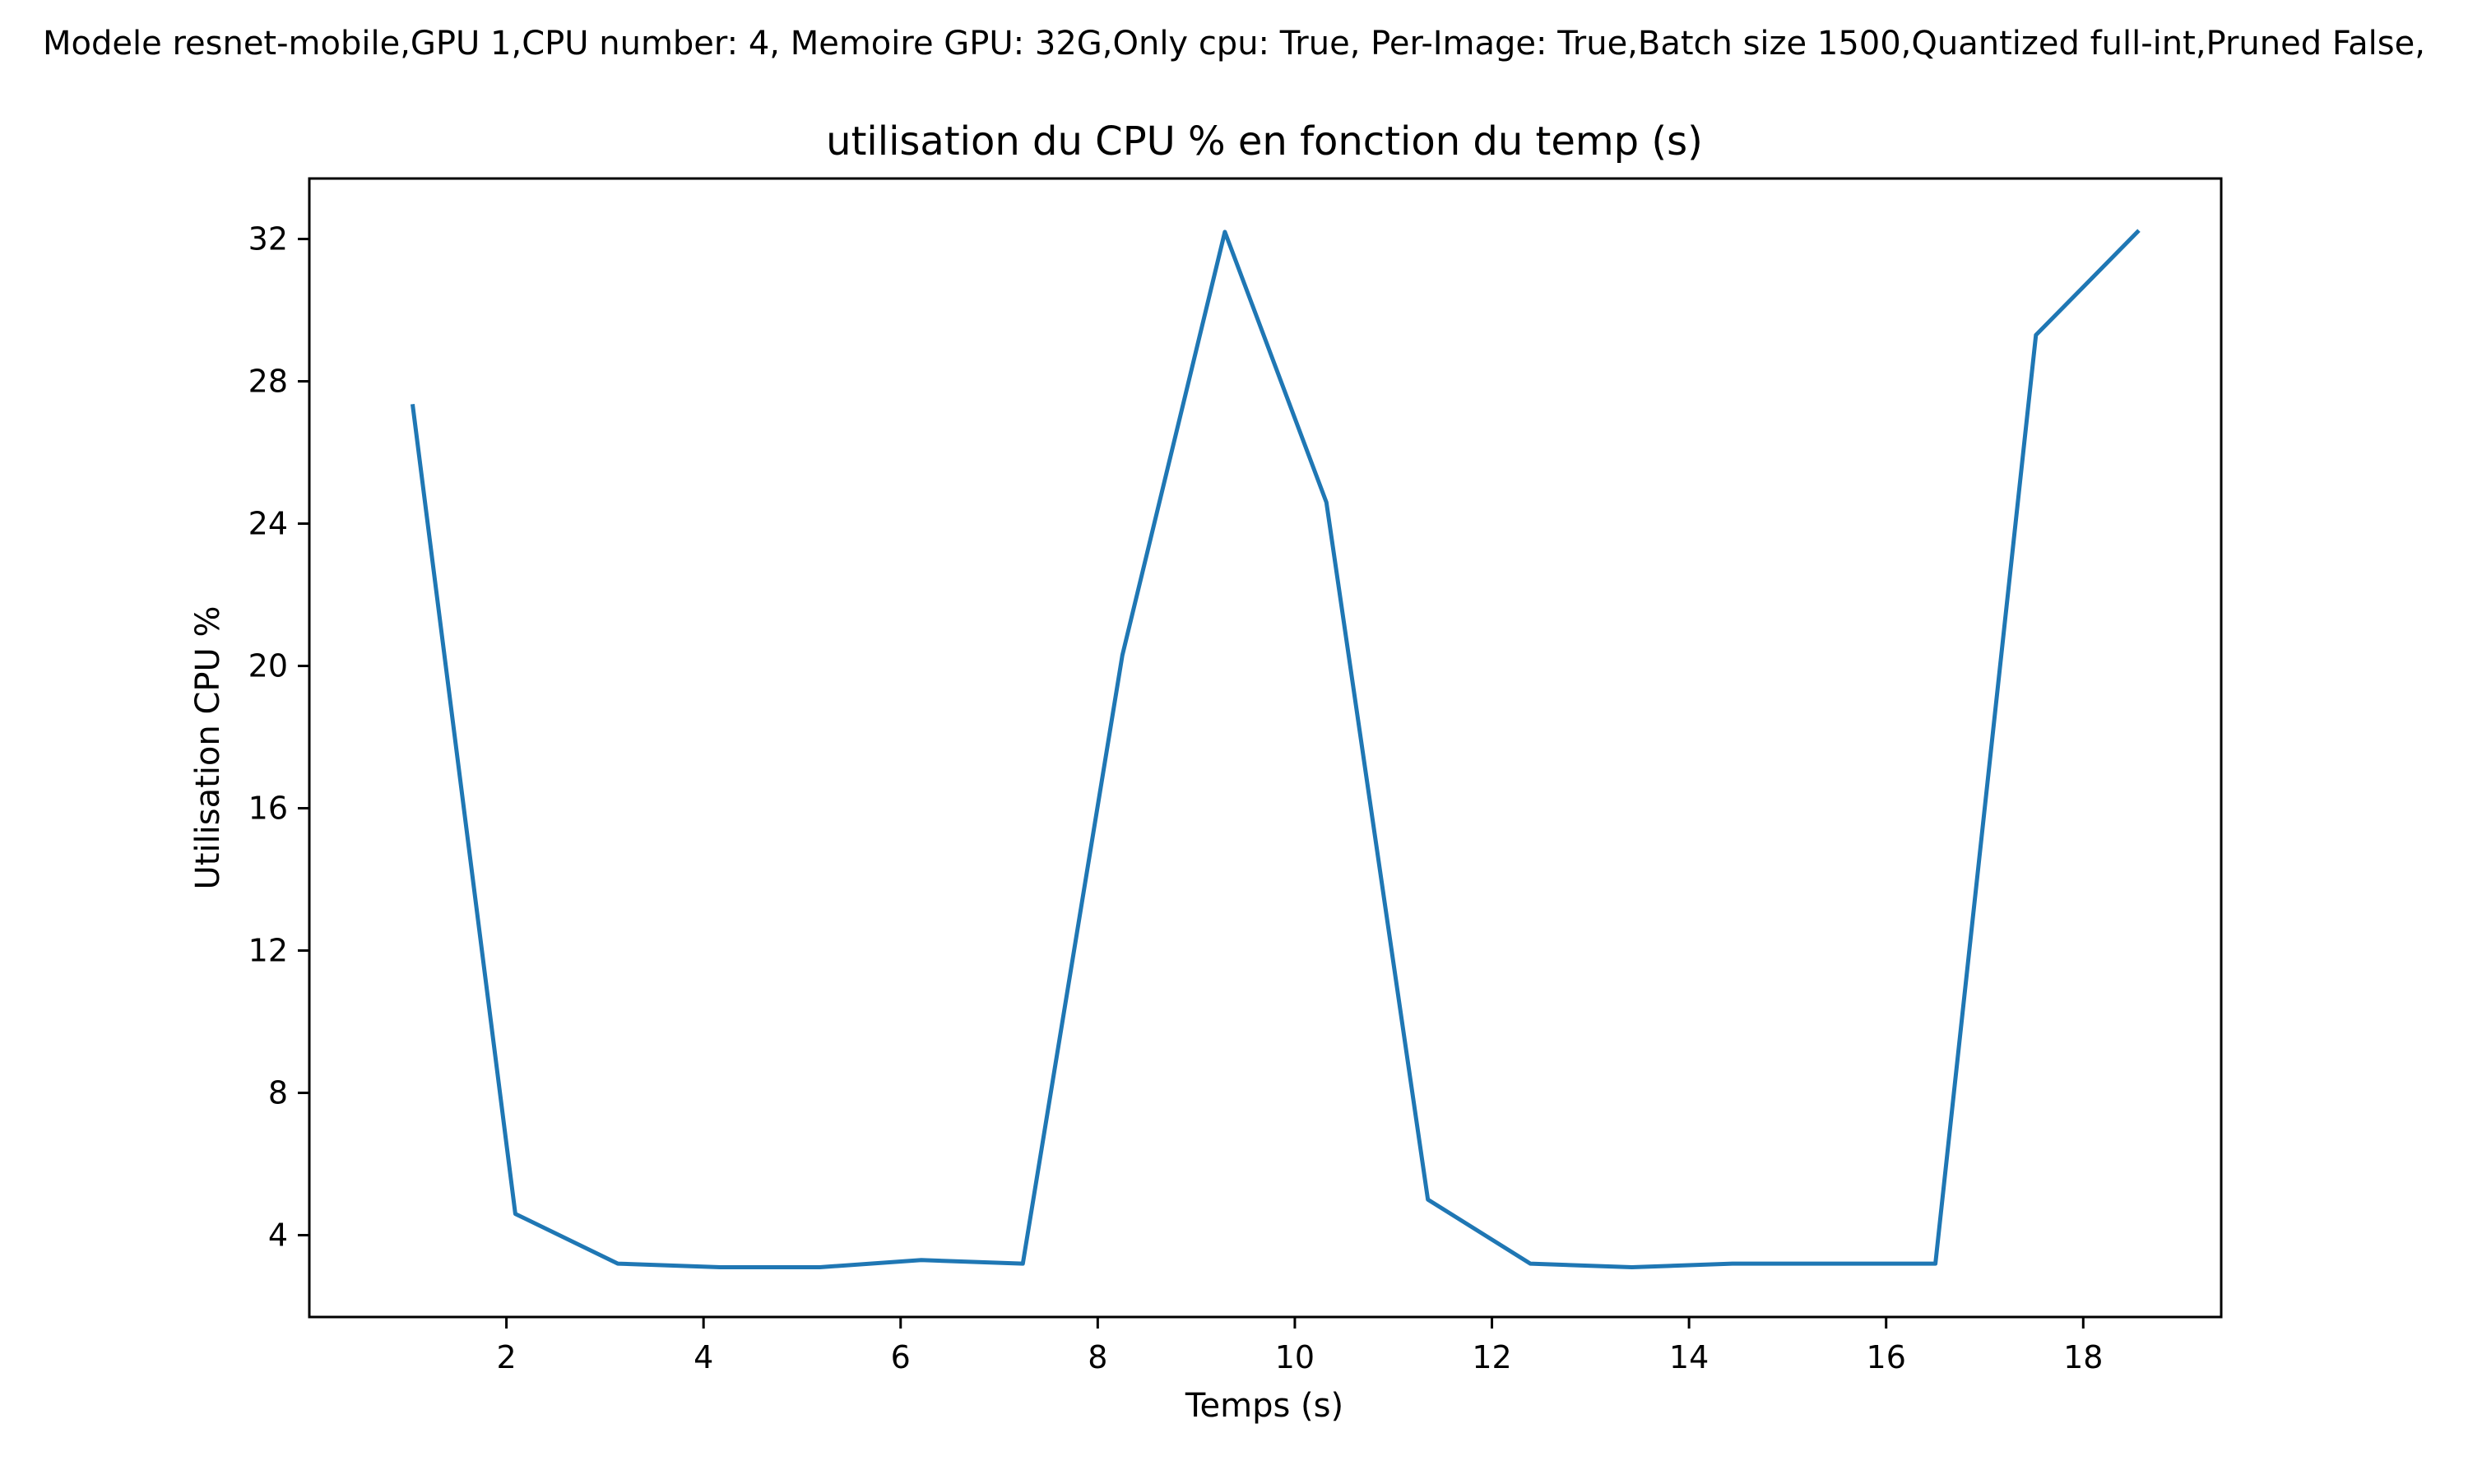 The width and height of the screenshot is (2468, 1484). What do you see at coordinates (268, 239) in the screenshot?
I see `y-tick-label: 32` at bounding box center [268, 239].